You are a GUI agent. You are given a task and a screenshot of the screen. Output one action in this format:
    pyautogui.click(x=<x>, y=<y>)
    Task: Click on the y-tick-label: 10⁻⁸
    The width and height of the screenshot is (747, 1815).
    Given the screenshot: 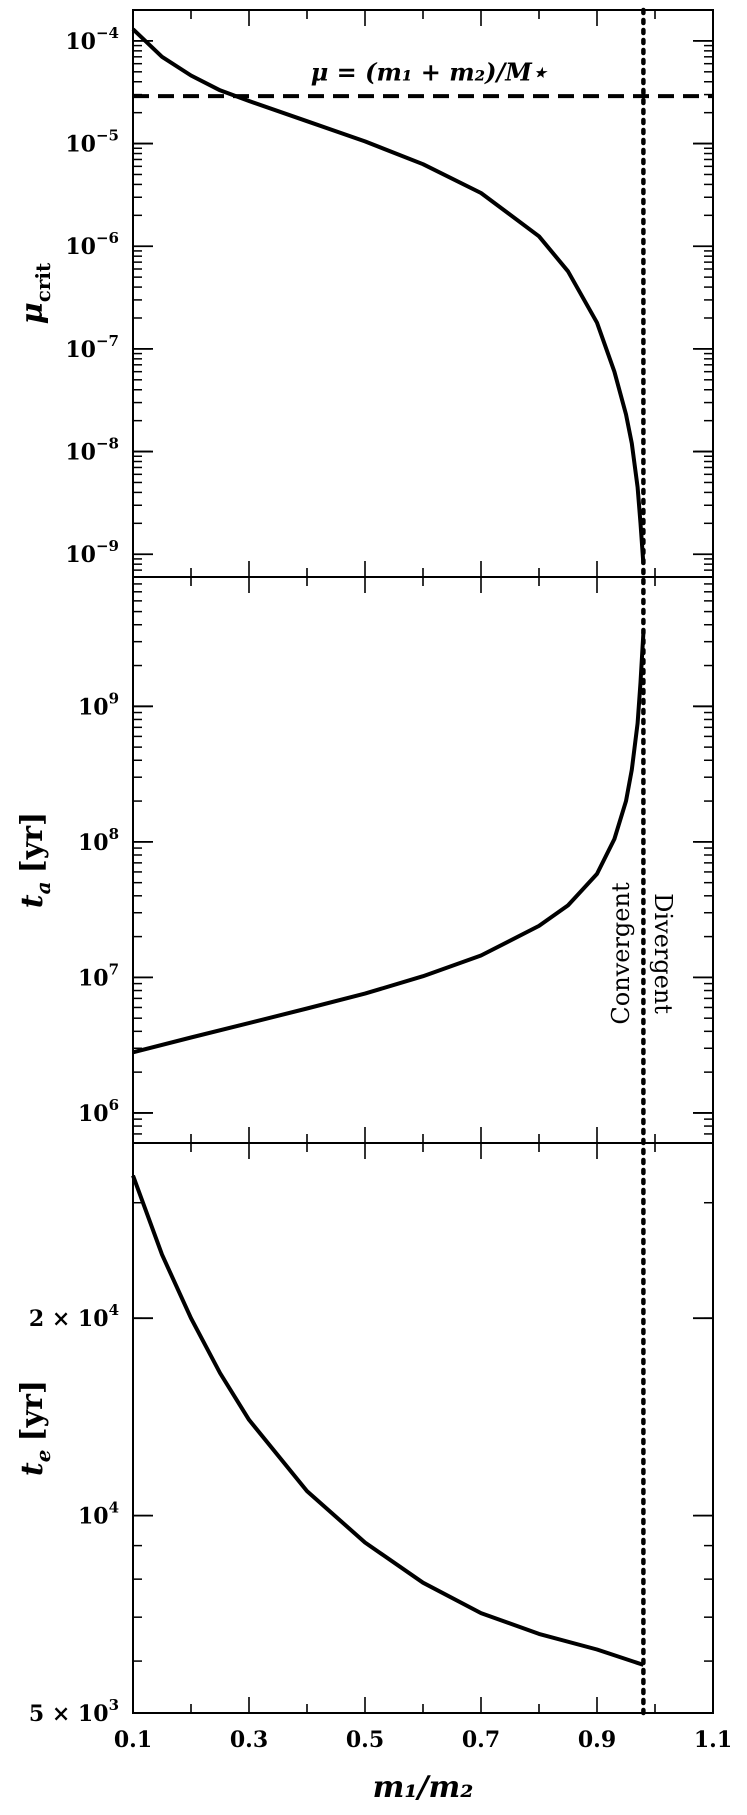 What is the action you would take?
    pyautogui.click(x=92, y=450)
    